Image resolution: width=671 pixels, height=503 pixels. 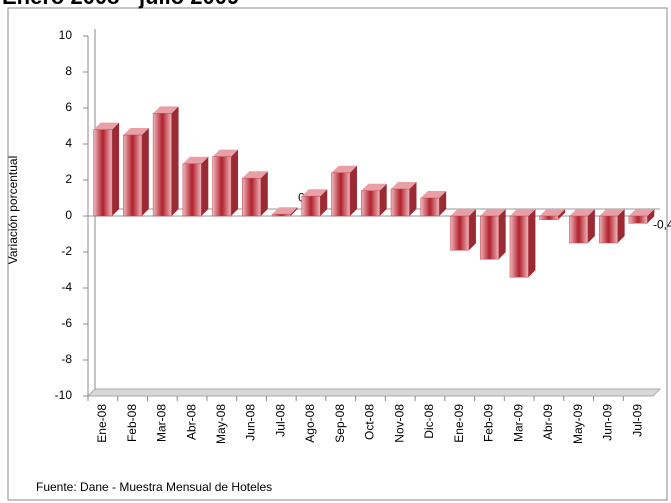 What do you see at coordinates (66, 359) in the screenshot?
I see `y-tick-label: -8` at bounding box center [66, 359].